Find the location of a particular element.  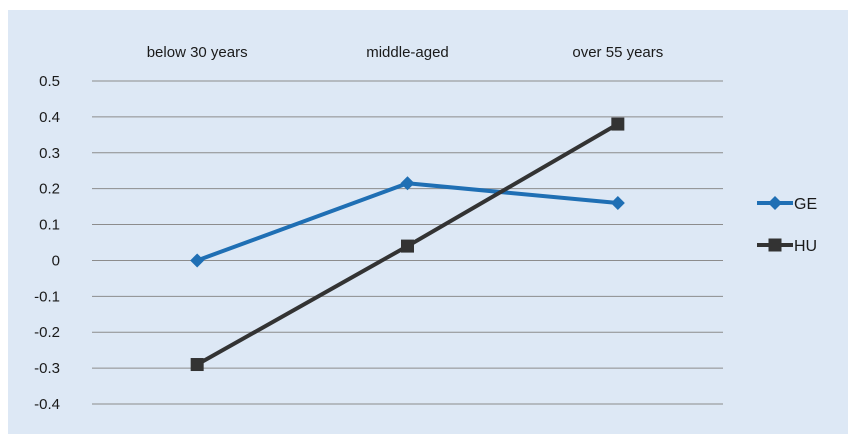

y-tick-label: 0.5 is located at coordinates (49, 81).